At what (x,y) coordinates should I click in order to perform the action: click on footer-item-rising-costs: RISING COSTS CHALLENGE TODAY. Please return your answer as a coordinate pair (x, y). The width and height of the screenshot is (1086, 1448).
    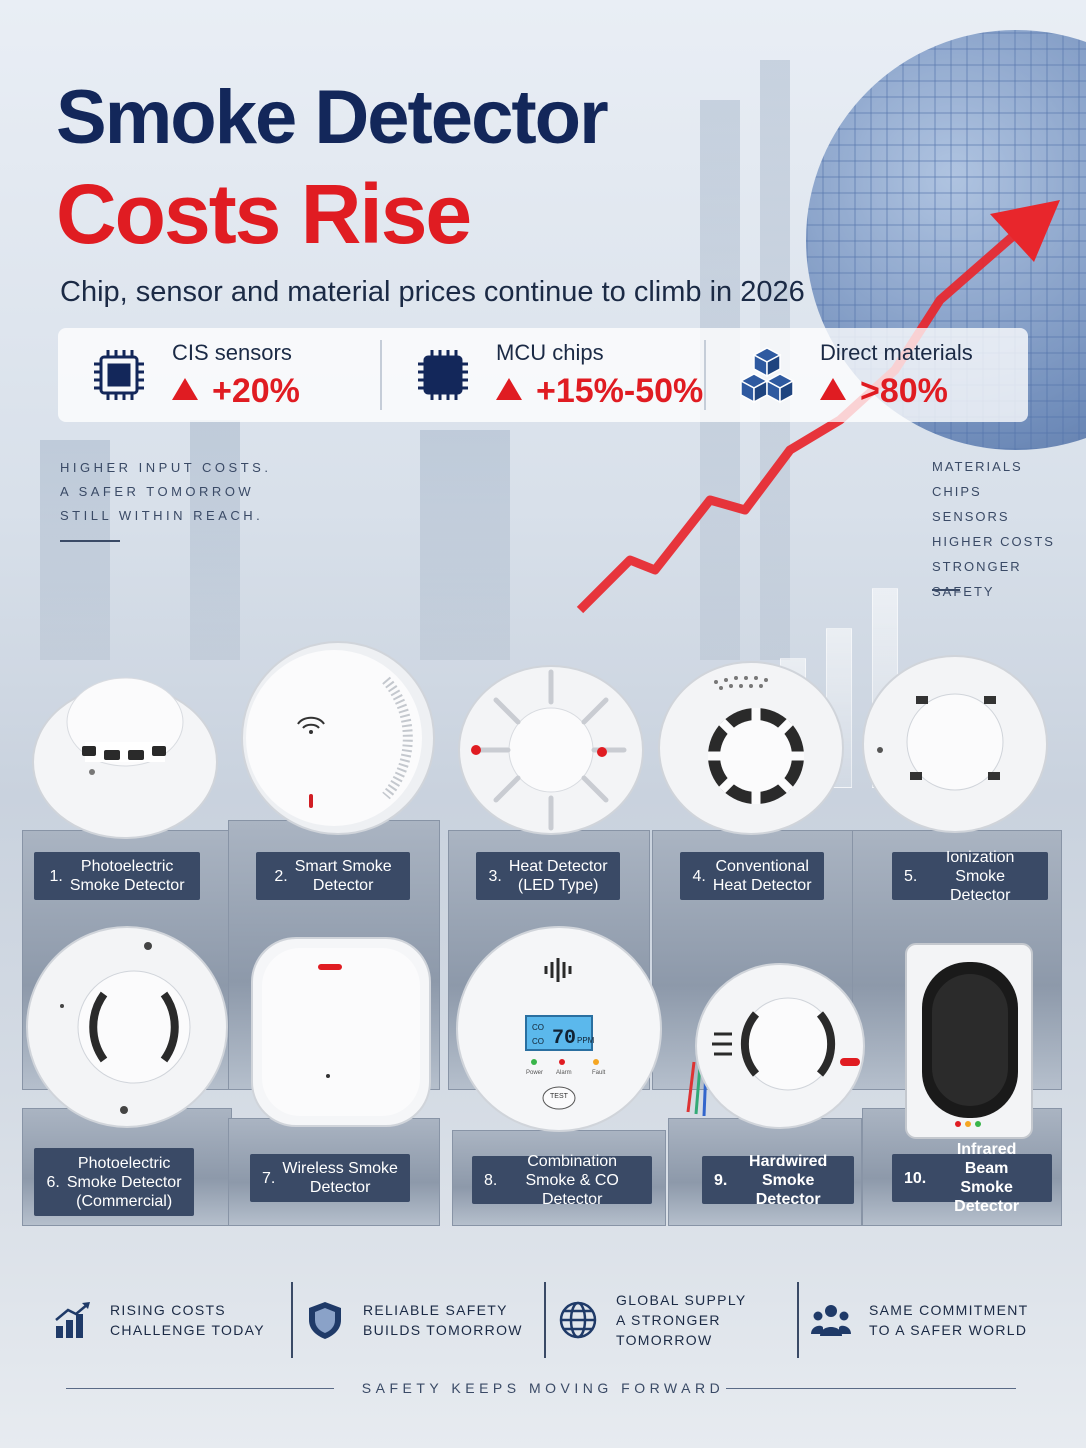
    Looking at the image, I should click on (165, 1320).